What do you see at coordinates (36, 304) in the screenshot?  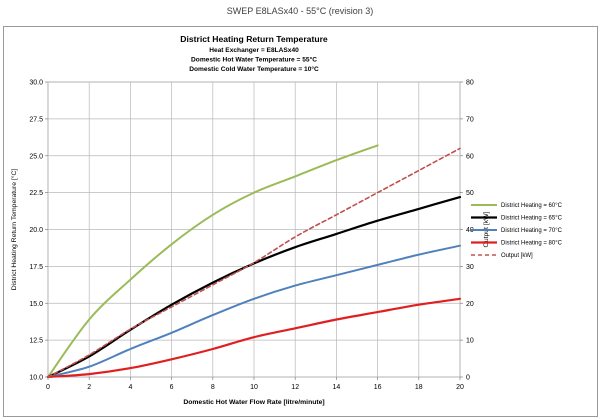 I see `y-tick-label: 15.0` at bounding box center [36, 304].